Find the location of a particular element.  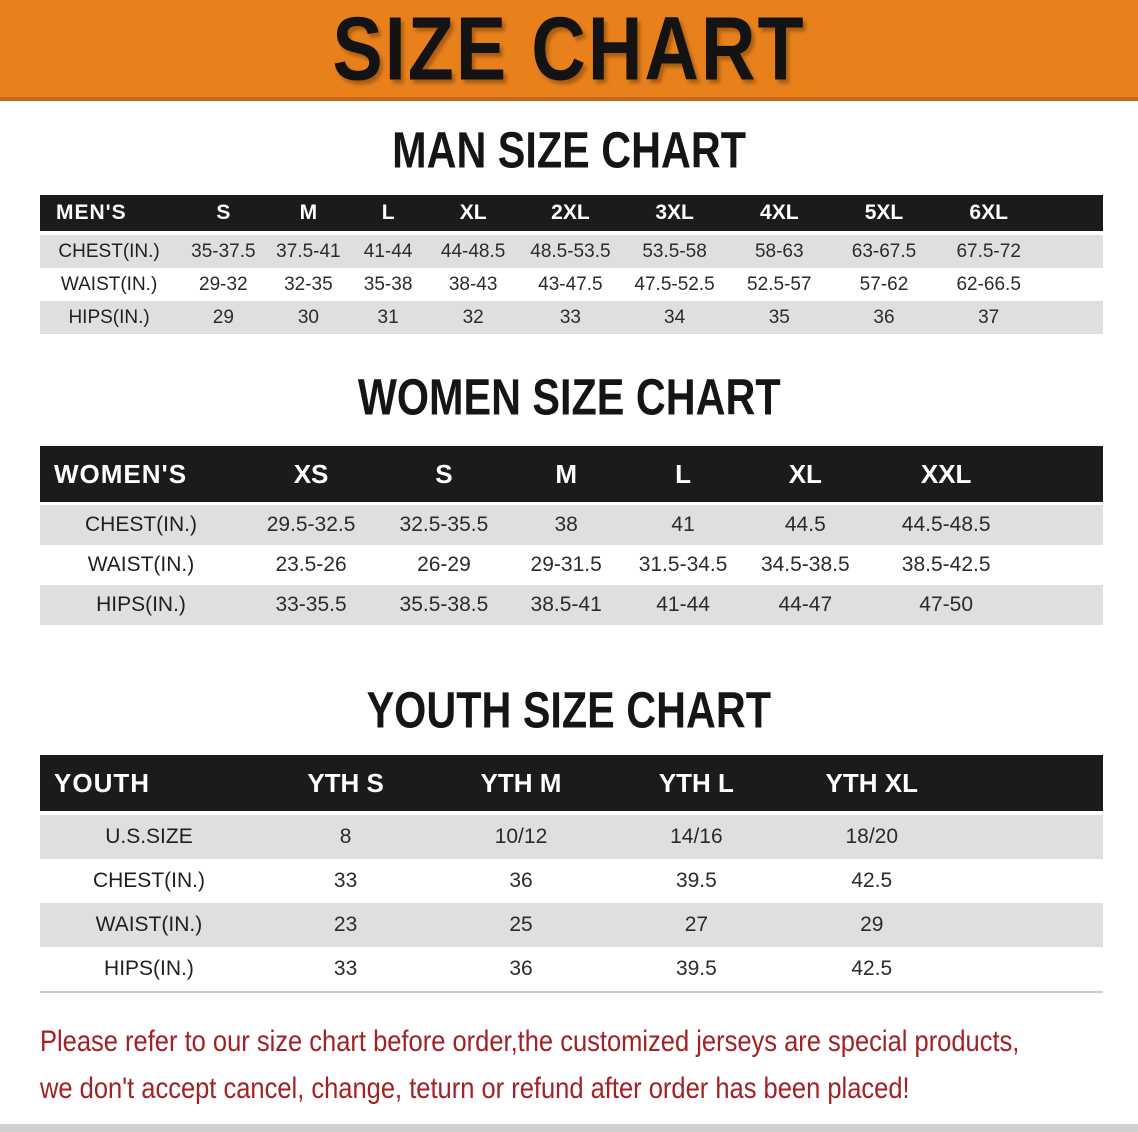

size-value-cell: 35-38 is located at coordinates (388, 284).